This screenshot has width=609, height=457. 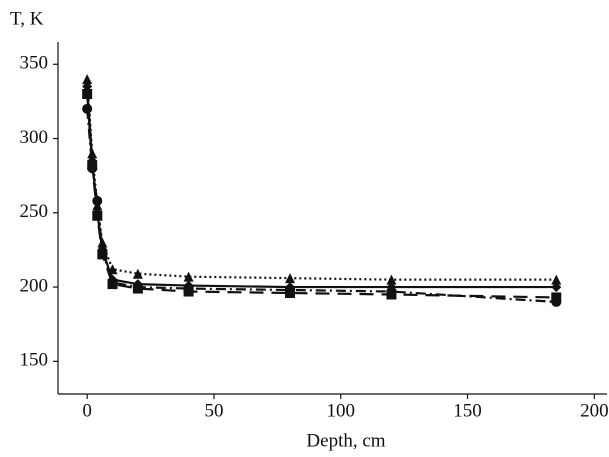 I want to click on x-tick-label: 50, so click(x=213, y=410).